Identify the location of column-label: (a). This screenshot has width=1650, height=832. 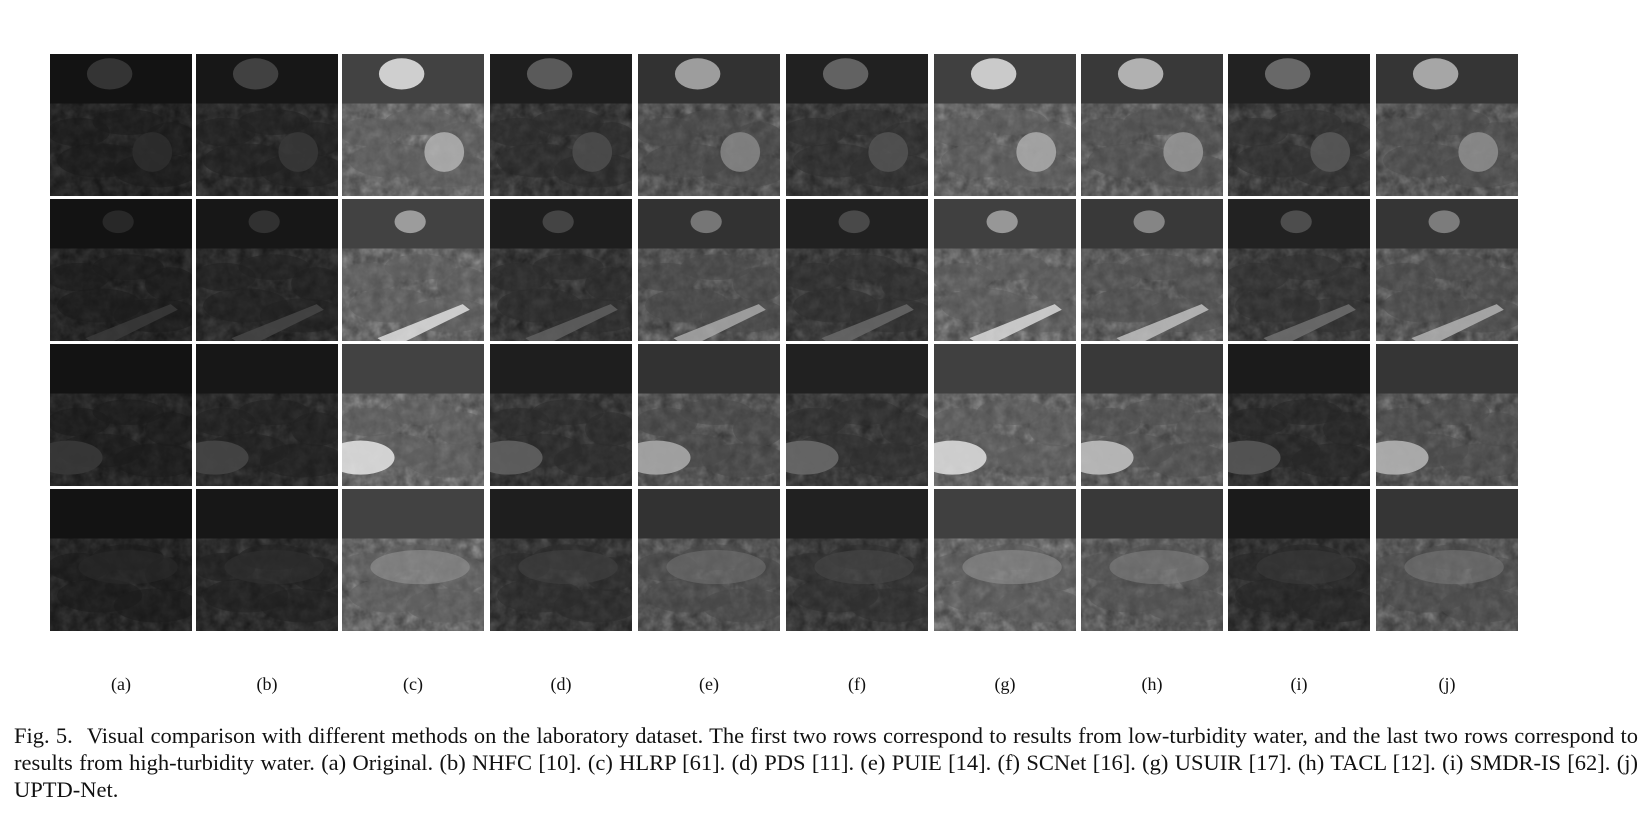
(121, 684).